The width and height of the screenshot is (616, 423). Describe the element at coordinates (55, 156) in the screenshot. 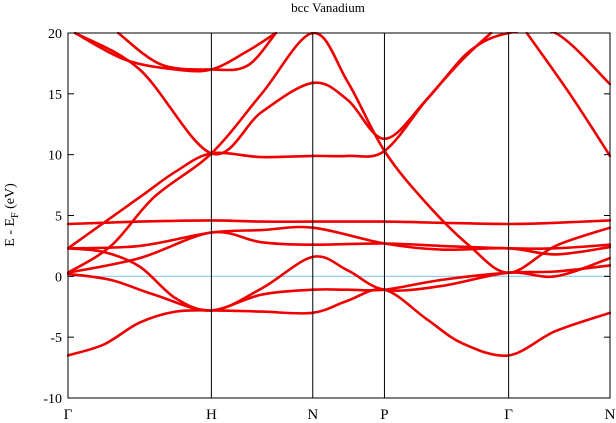

I see `y-tick-label: 10` at that location.